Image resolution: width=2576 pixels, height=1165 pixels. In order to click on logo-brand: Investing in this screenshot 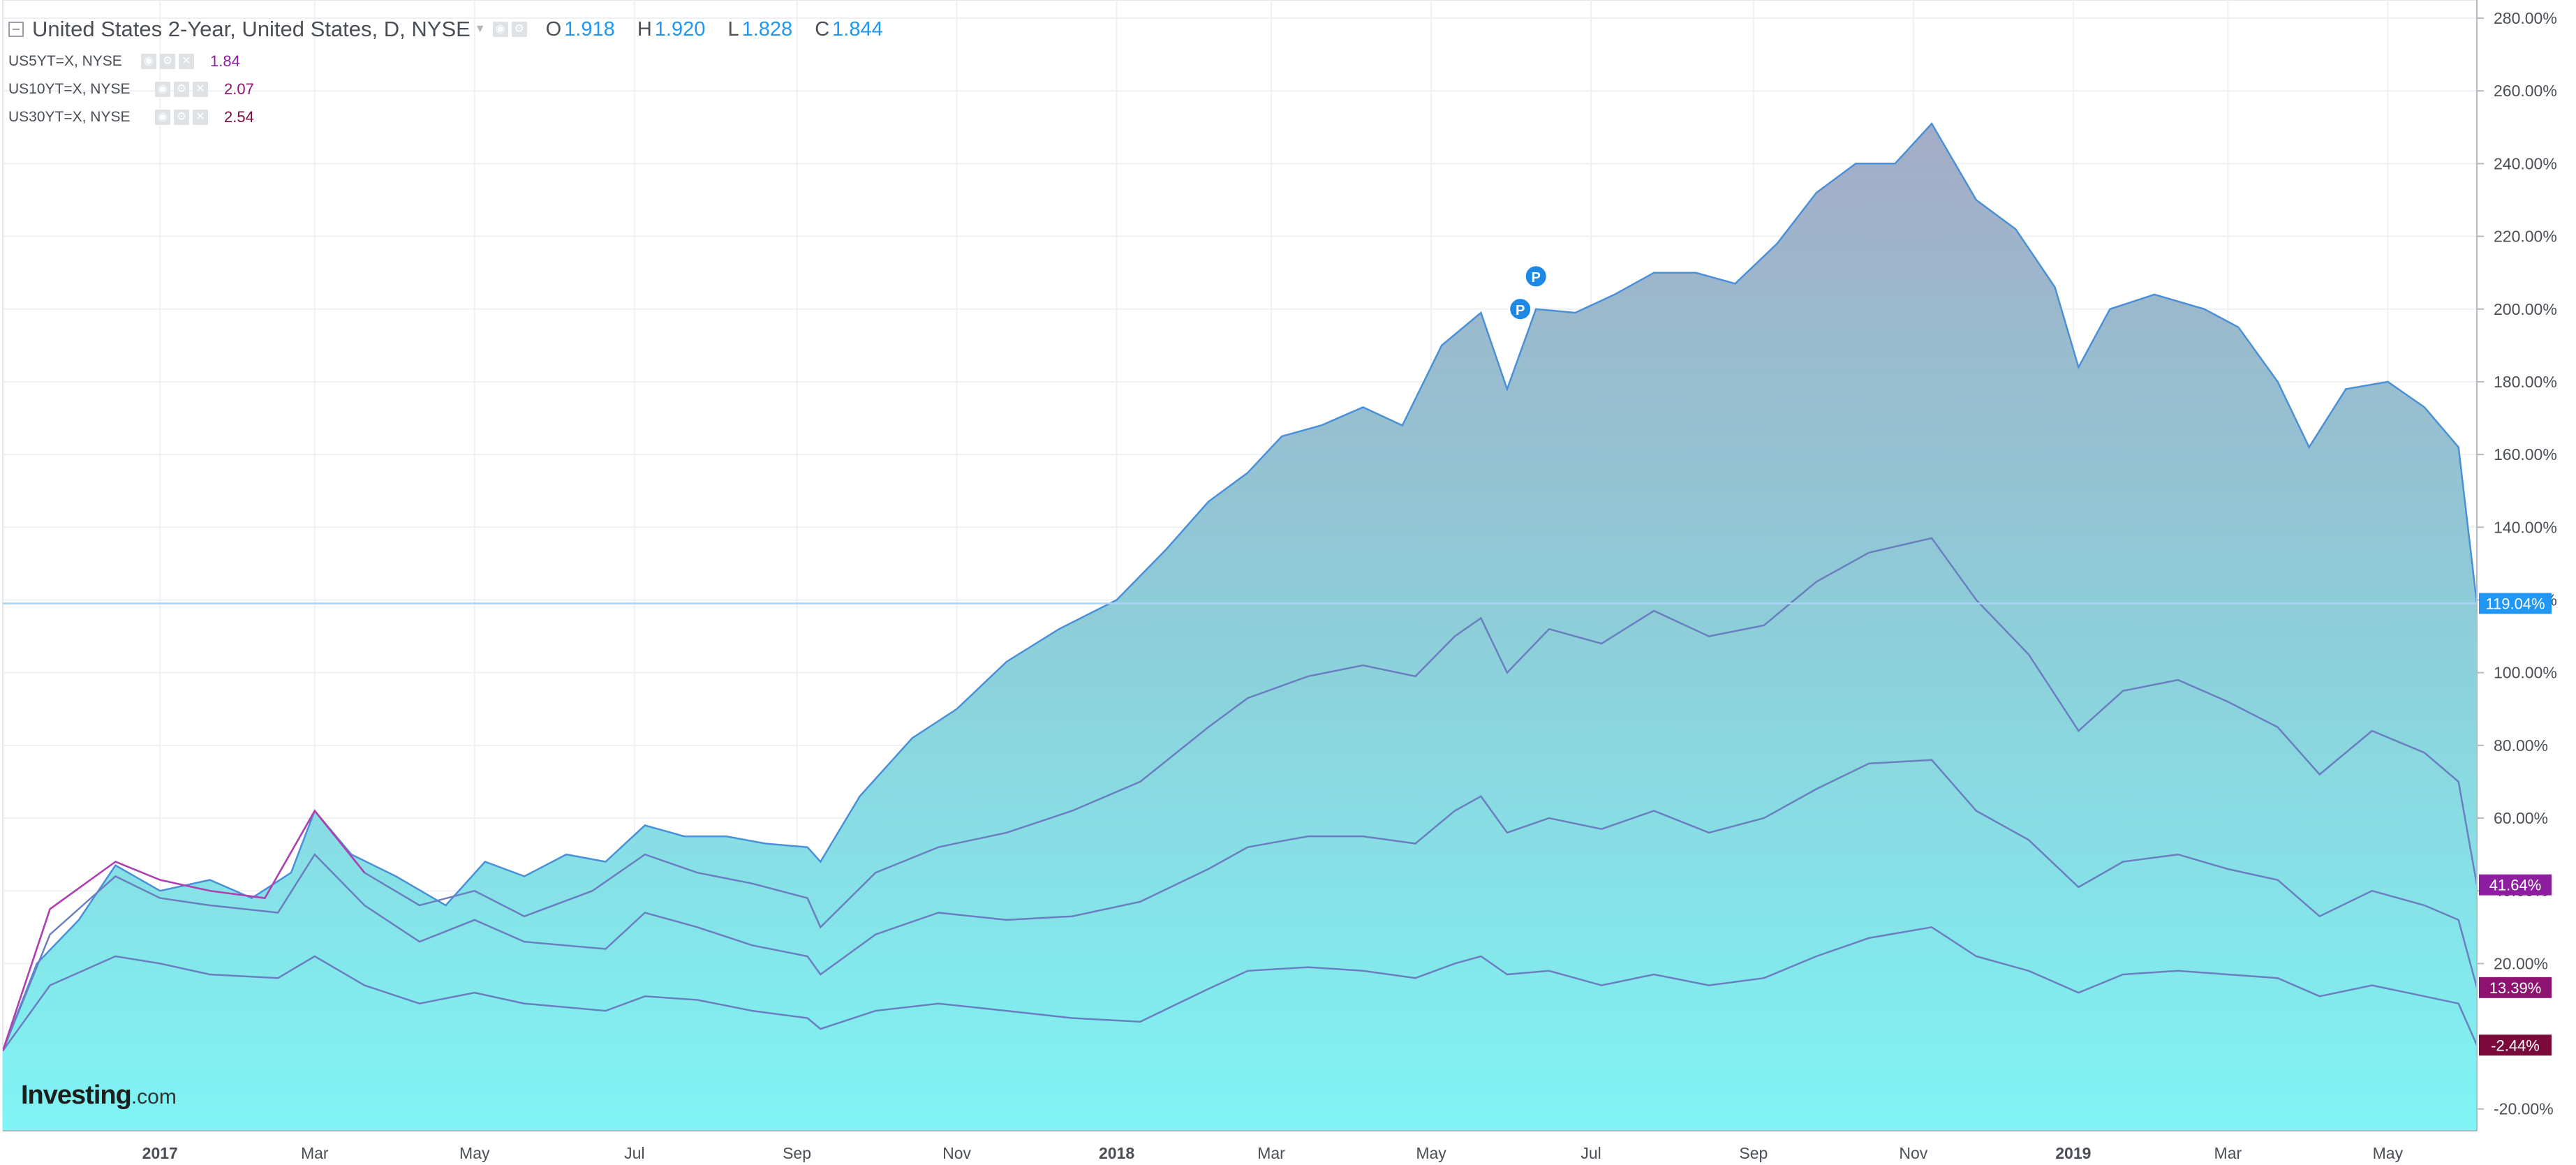, I will do `click(76, 1095)`.